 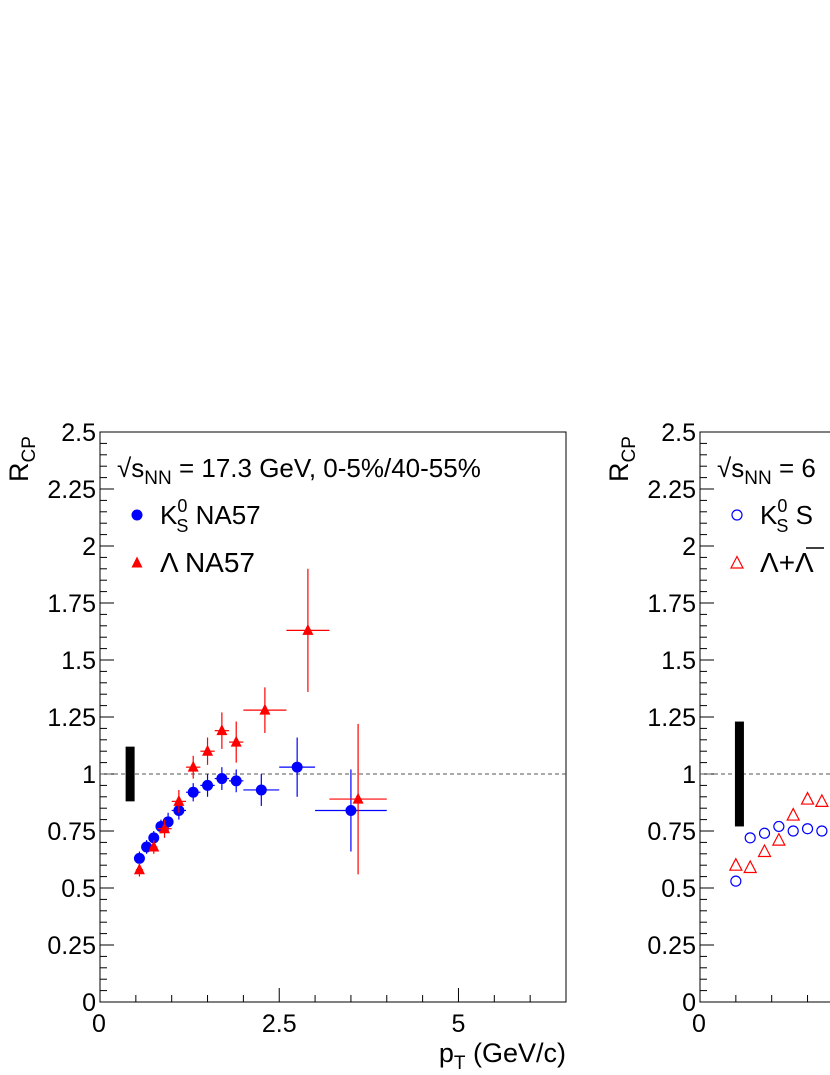 I want to click on legend-label: K0 S NA57, so click(x=210, y=516).